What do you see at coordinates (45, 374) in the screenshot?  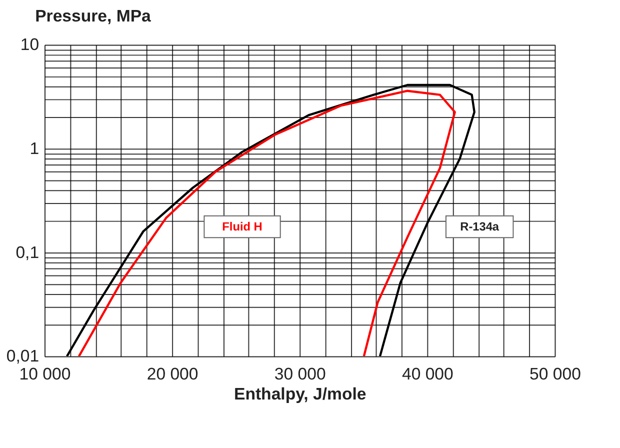 I see `x-tick-label: 10 000` at bounding box center [45, 374].